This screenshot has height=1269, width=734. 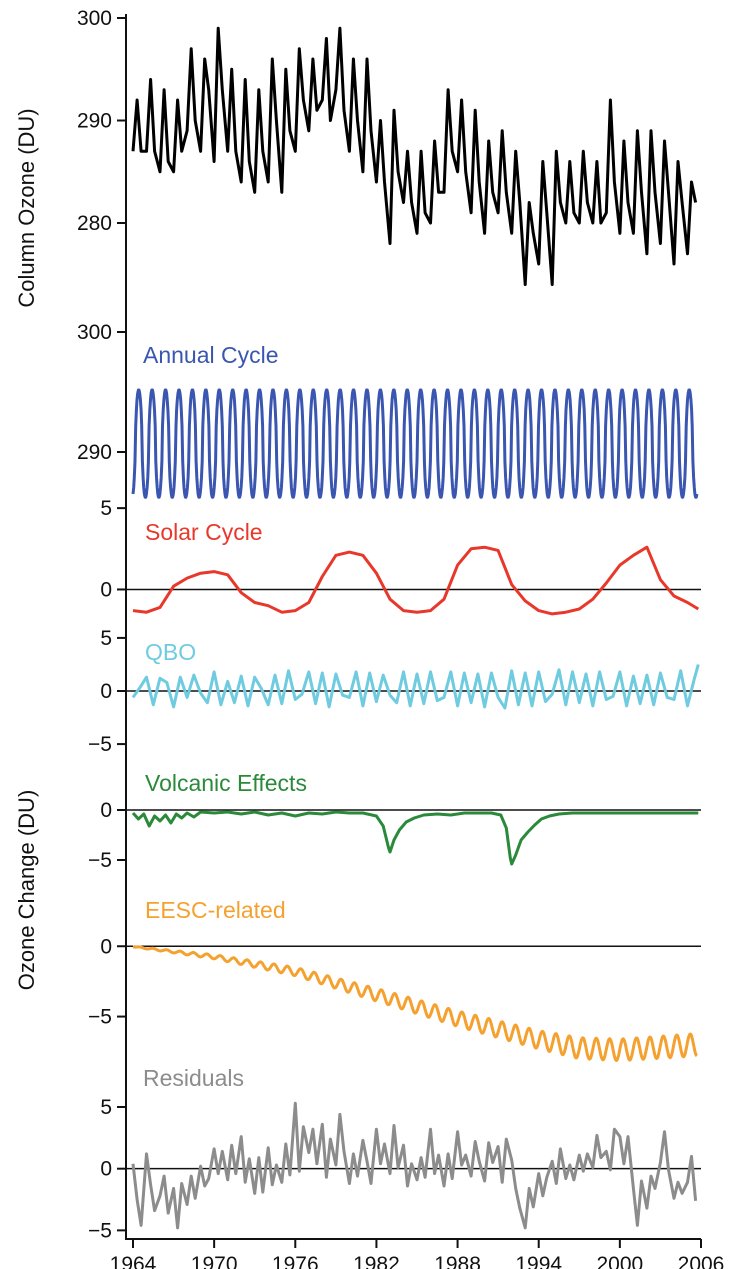 What do you see at coordinates (106, 1169) in the screenshot?
I see `y-tick-label-residuals-1: 0` at bounding box center [106, 1169].